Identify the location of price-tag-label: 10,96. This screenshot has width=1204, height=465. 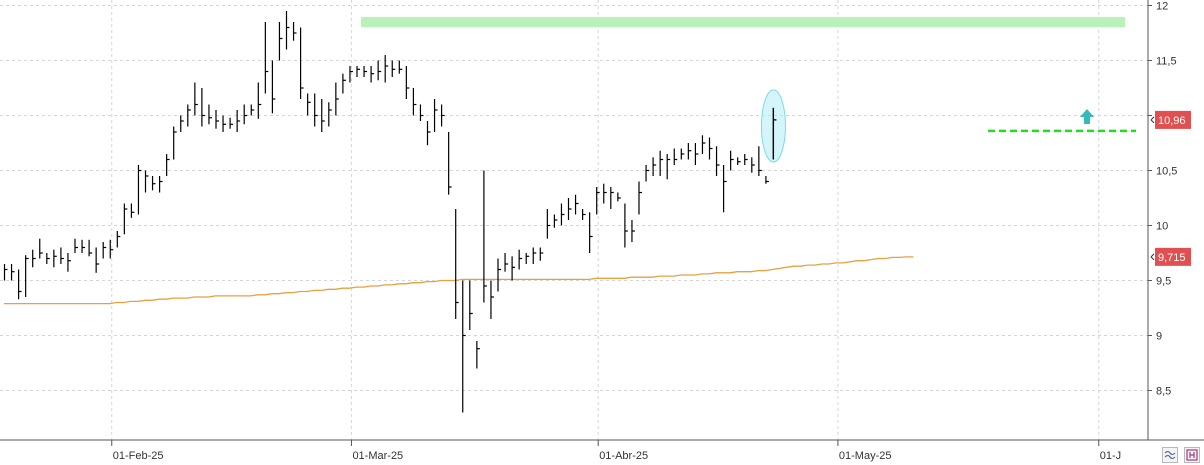
(1172, 121).